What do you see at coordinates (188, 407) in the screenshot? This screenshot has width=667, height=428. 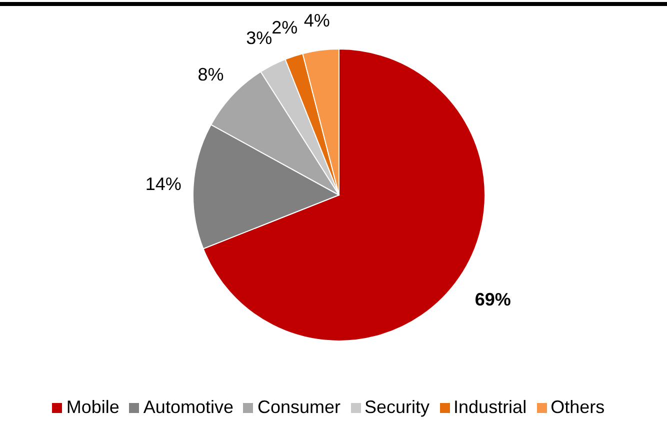 I see `legend-label: Automotive` at bounding box center [188, 407].